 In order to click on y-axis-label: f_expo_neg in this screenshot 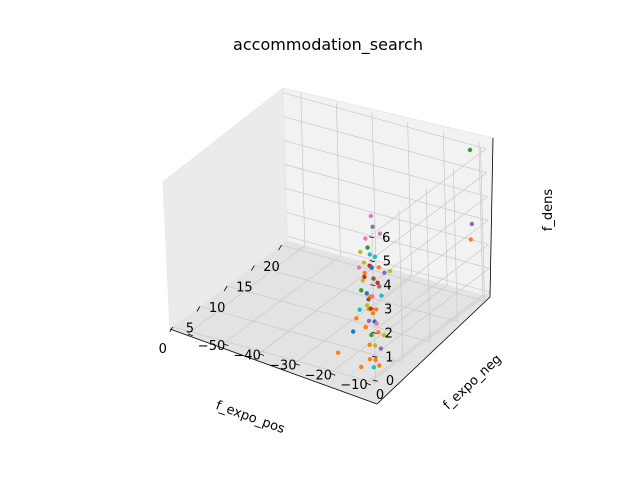, I will do `click(473, 382)`.